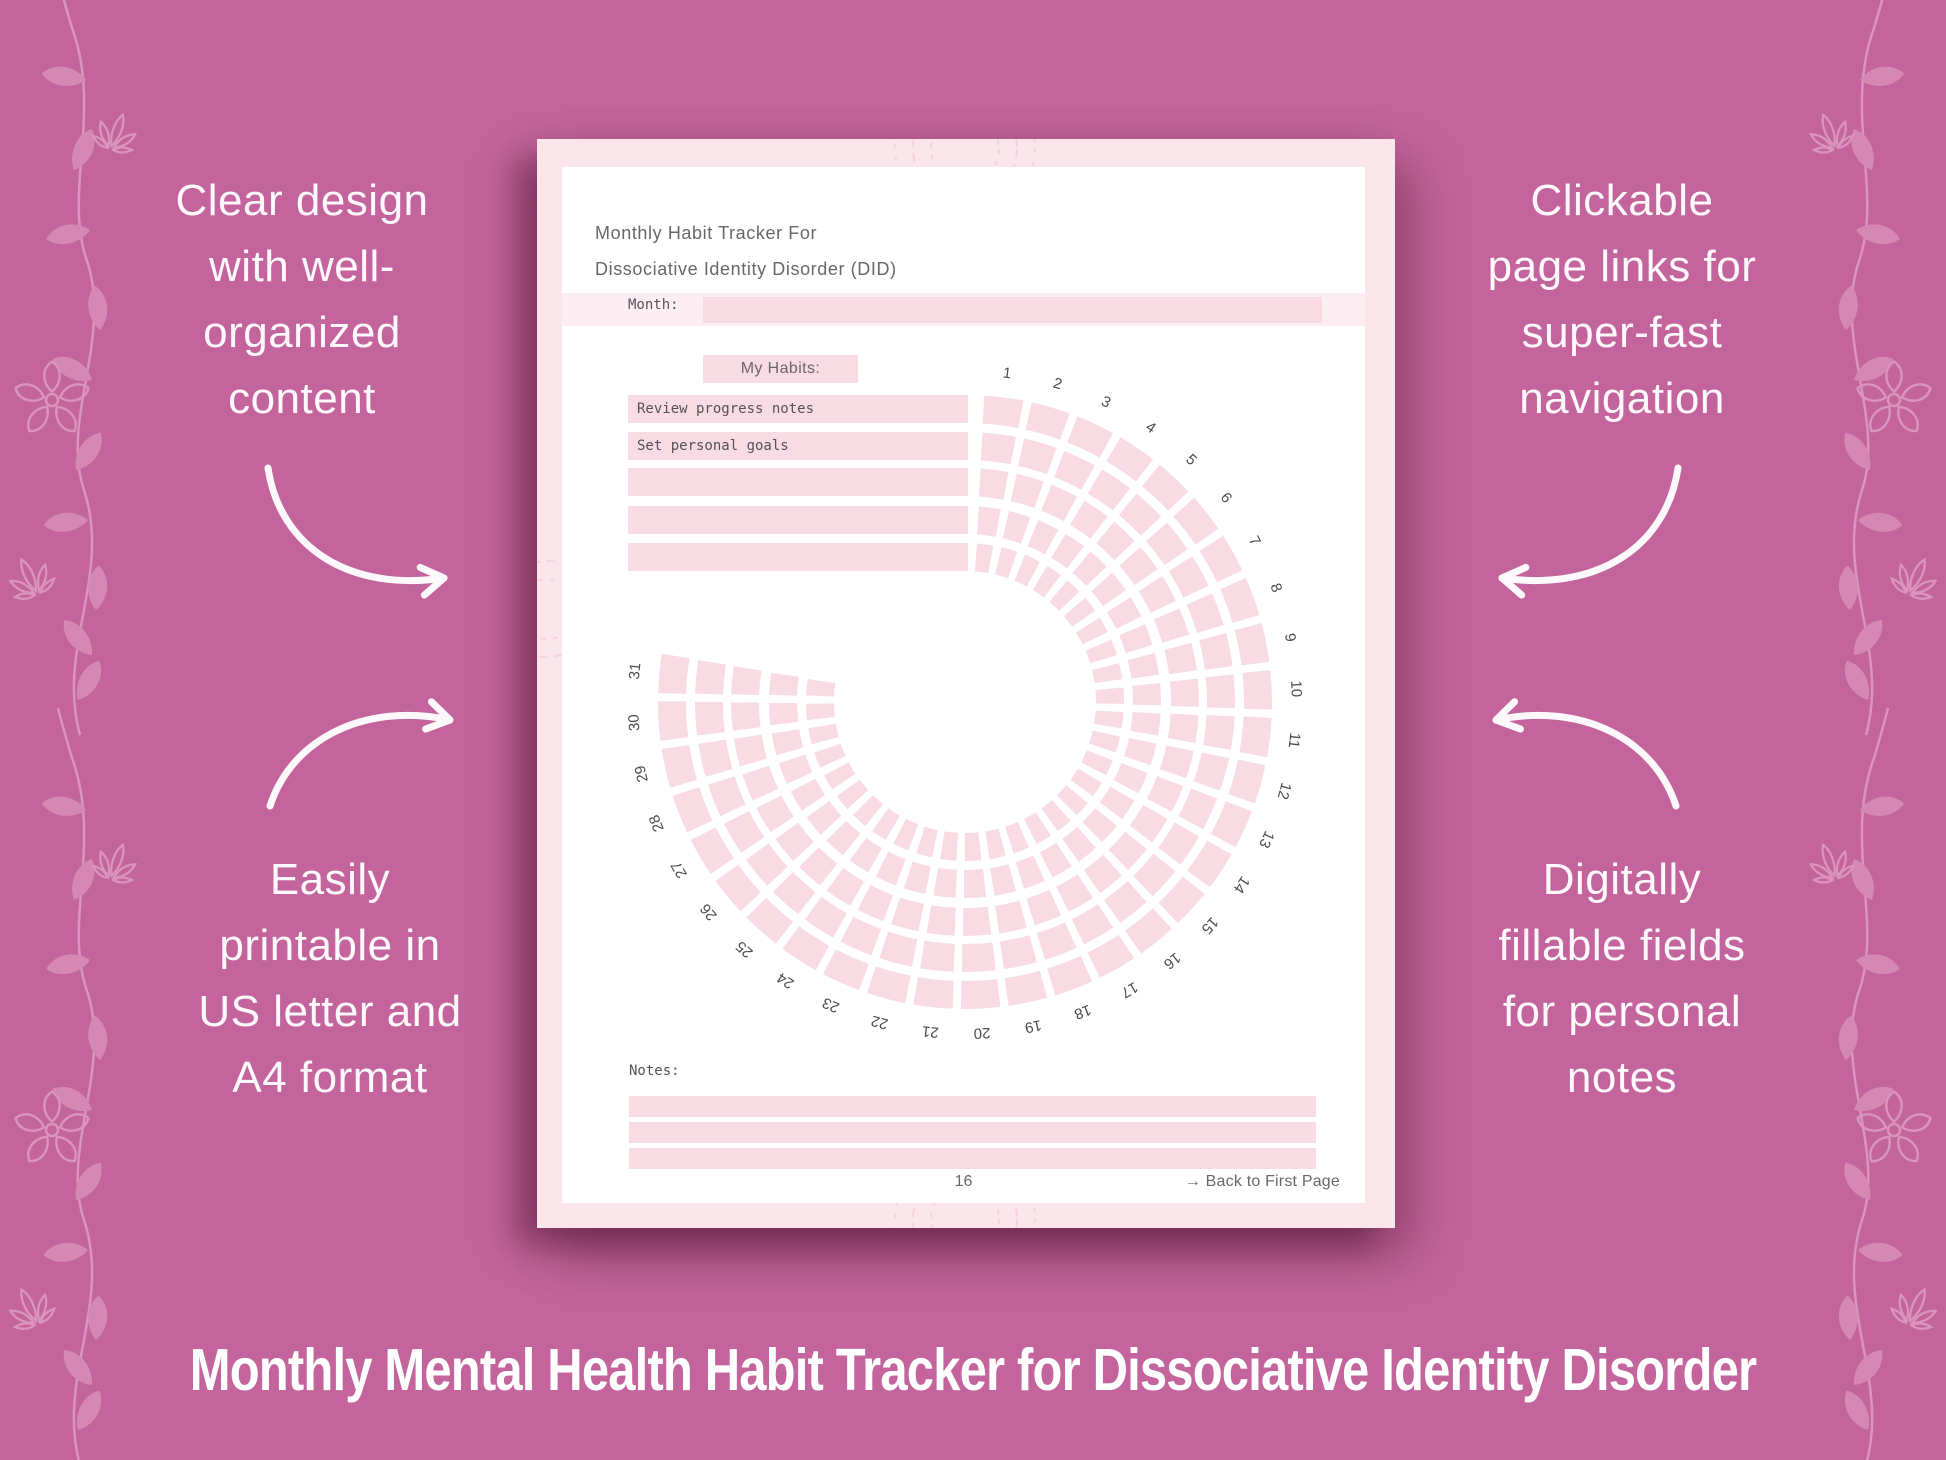 The image size is (1946, 1460). What do you see at coordinates (1012, 310) in the screenshot?
I see `month-input-field` at bounding box center [1012, 310].